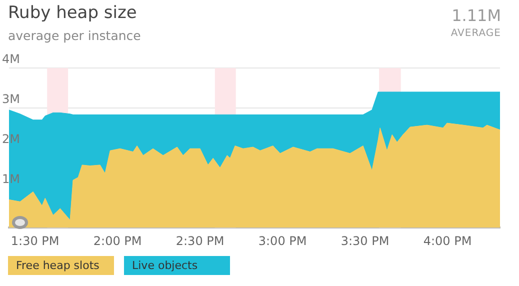 The image size is (519, 286). Describe the element at coordinates (282, 241) in the screenshot. I see `x-tick-label: 3:00 PM` at that location.